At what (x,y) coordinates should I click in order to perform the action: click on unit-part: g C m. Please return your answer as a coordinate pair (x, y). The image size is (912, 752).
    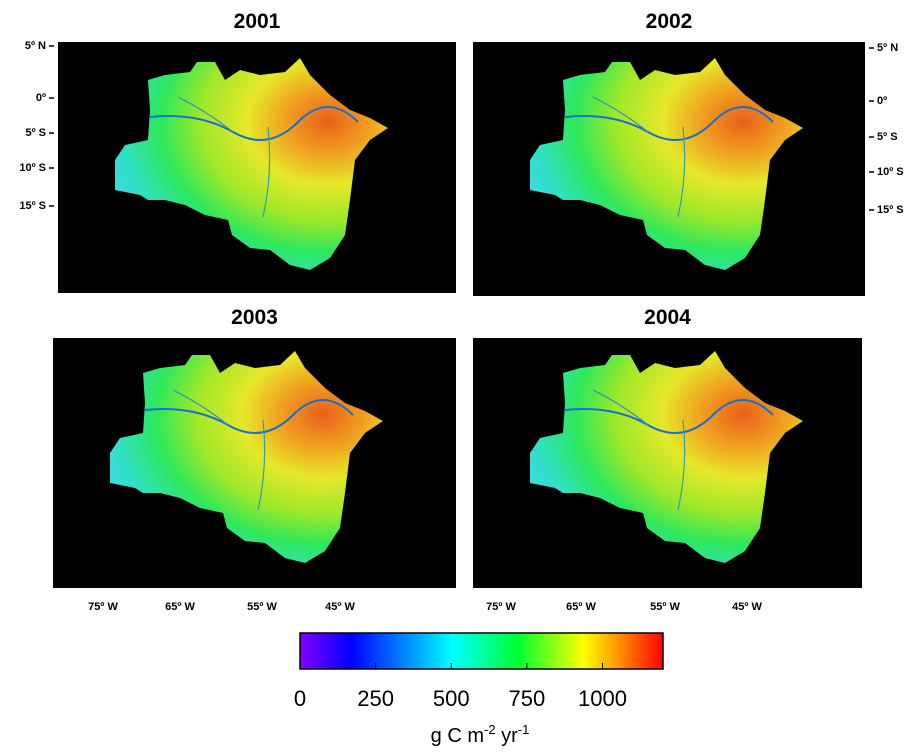
    Looking at the image, I should click on (457, 736).